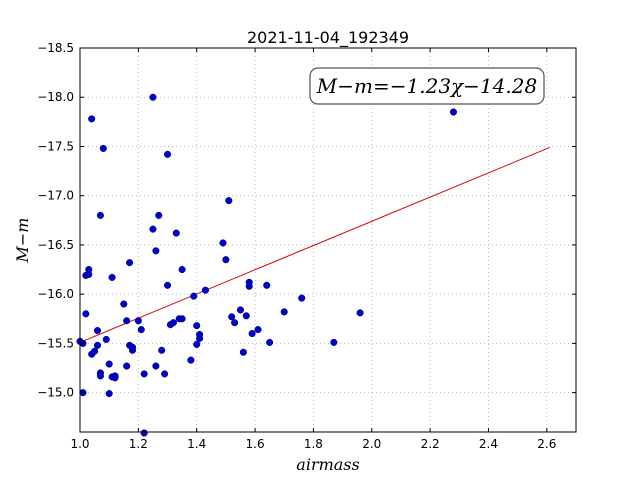 The height and width of the screenshot is (480, 640). Describe the element at coordinates (55, 196) in the screenshot. I see `y-tick-label: −17.0` at that location.